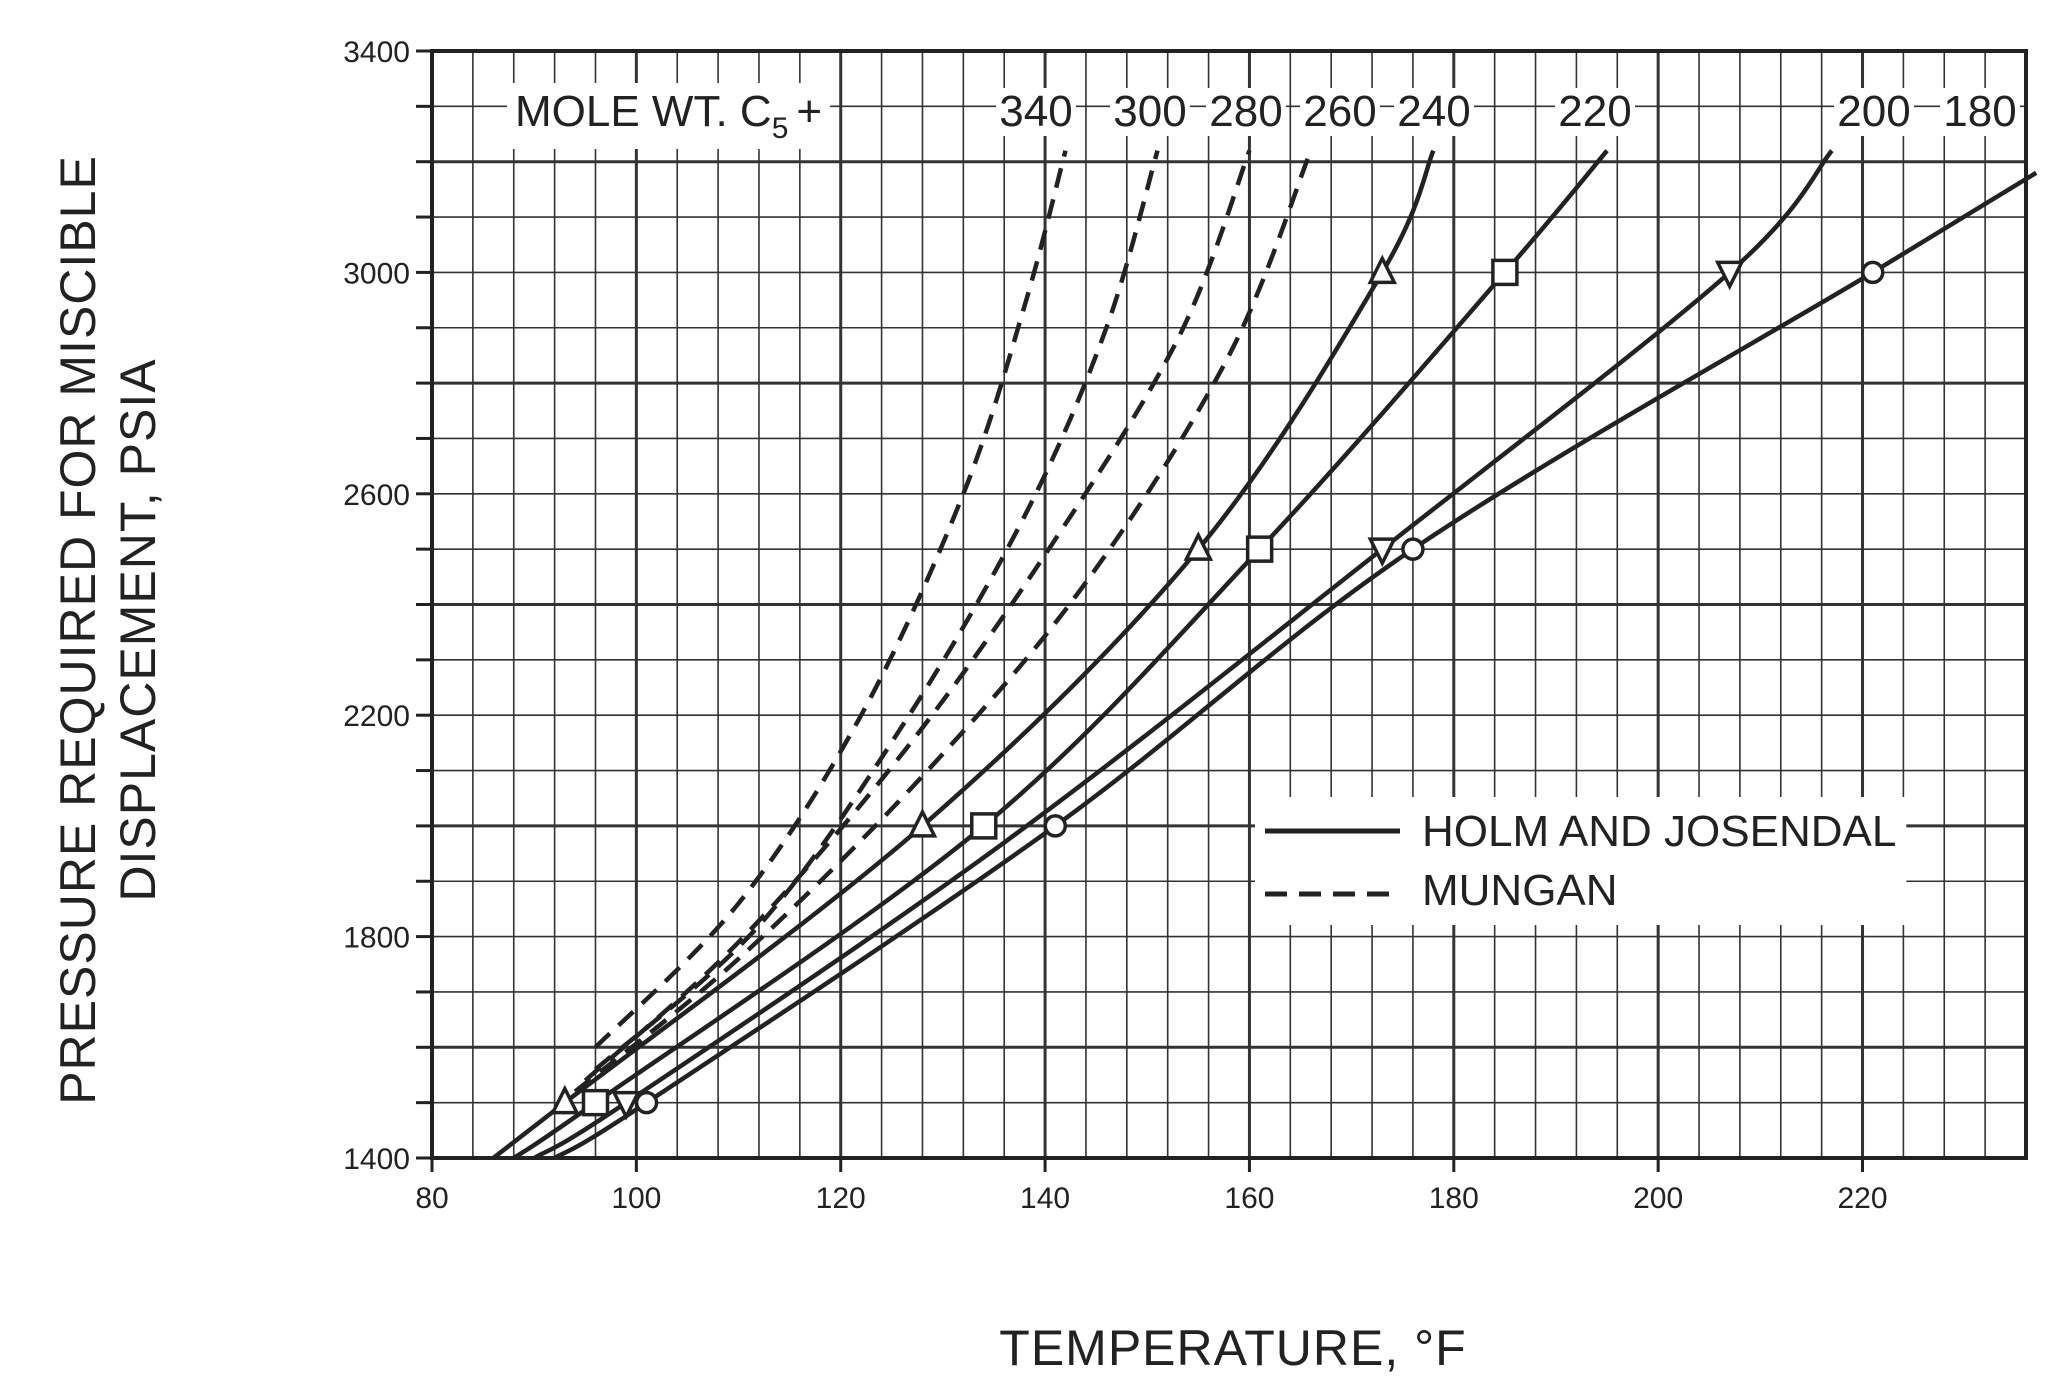 Image resolution: width=2053 pixels, height=1391 pixels. I want to click on mole-weight-label-bg, so click(669, 116).